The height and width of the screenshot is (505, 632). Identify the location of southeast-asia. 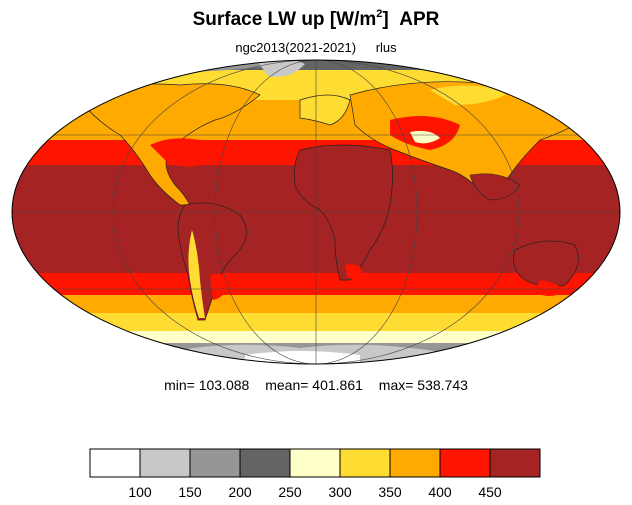
(495, 187).